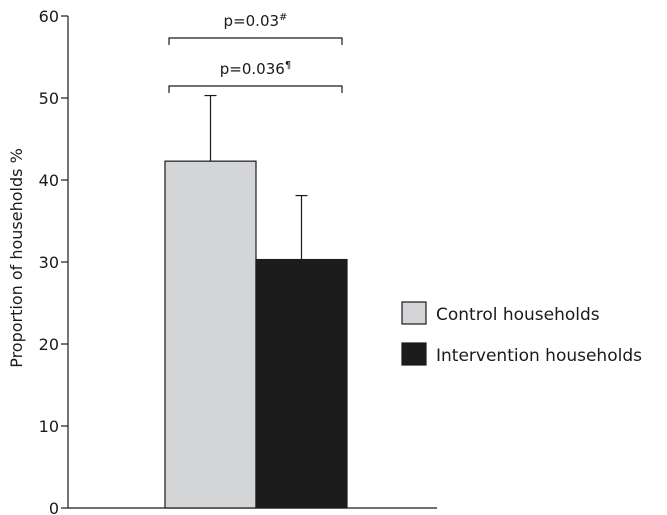 Image resolution: width=667 pixels, height=515 pixels. What do you see at coordinates (16, 258) in the screenshot?
I see `y-axis-title: Proportion of households %` at bounding box center [16, 258].